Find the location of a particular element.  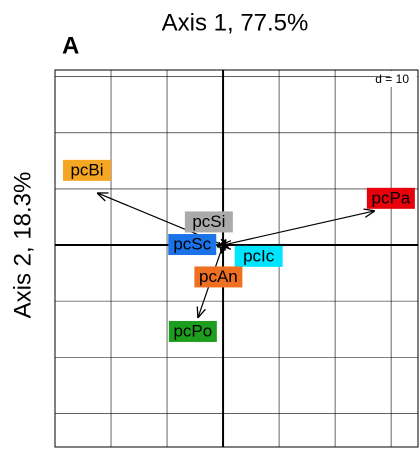

point-label: pcIc is located at coordinates (259, 255).